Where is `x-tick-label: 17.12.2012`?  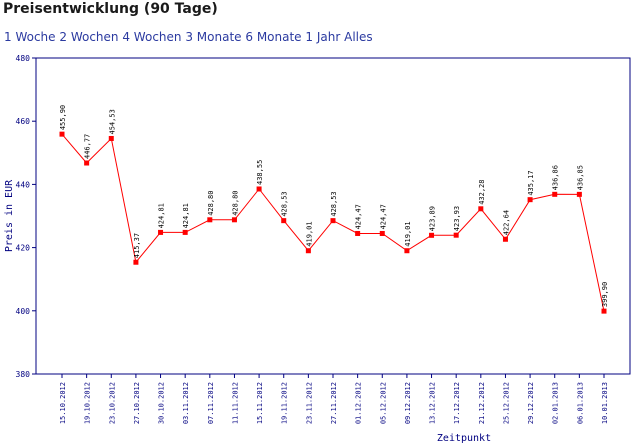
x-tick-label: 17.12.2012 is located at coordinates (457, 403).